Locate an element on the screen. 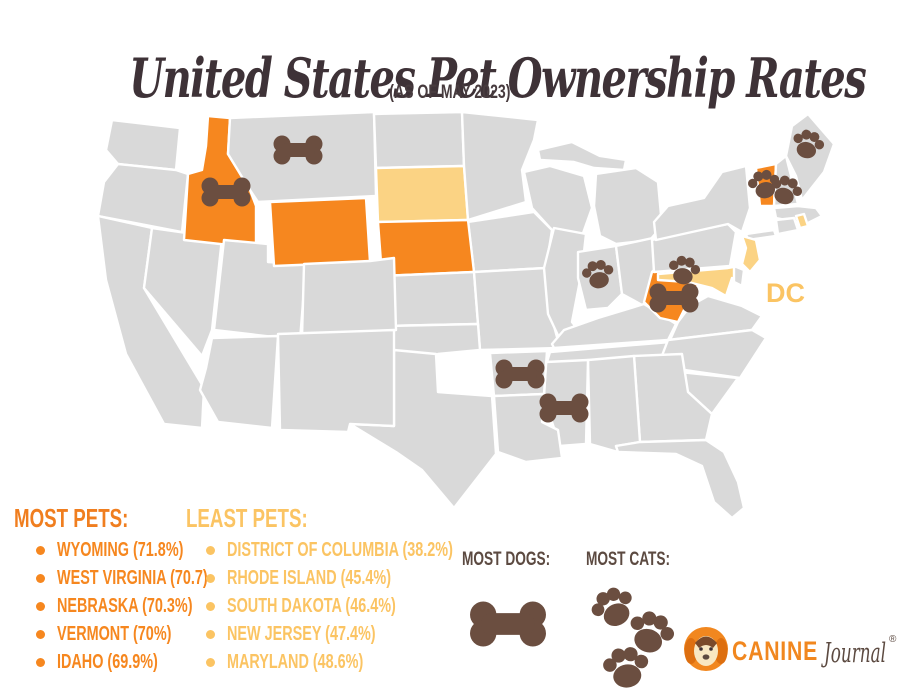 The width and height of the screenshot is (900, 700). page-title-text: United States Pet Ownership Rates is located at coordinates (497, 78).